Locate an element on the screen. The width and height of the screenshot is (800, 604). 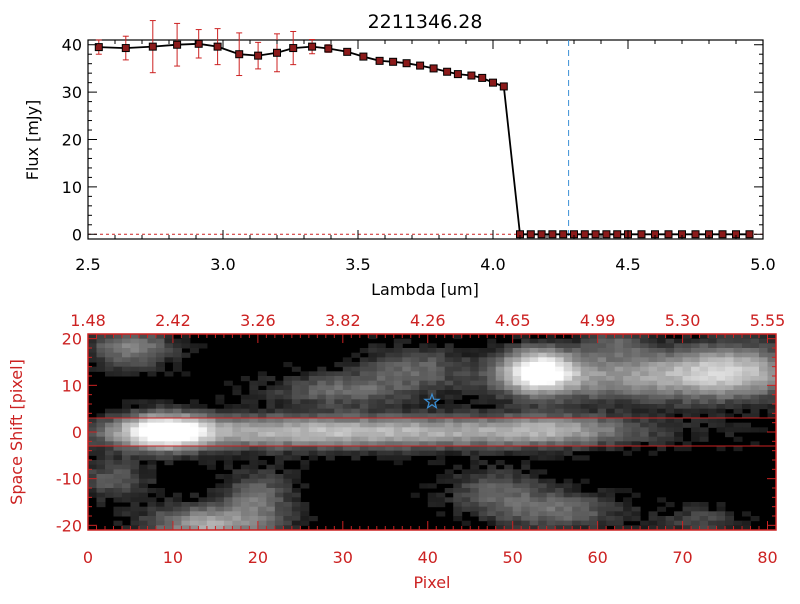
image-x-axis-label: Pixel is located at coordinates (431, 582).